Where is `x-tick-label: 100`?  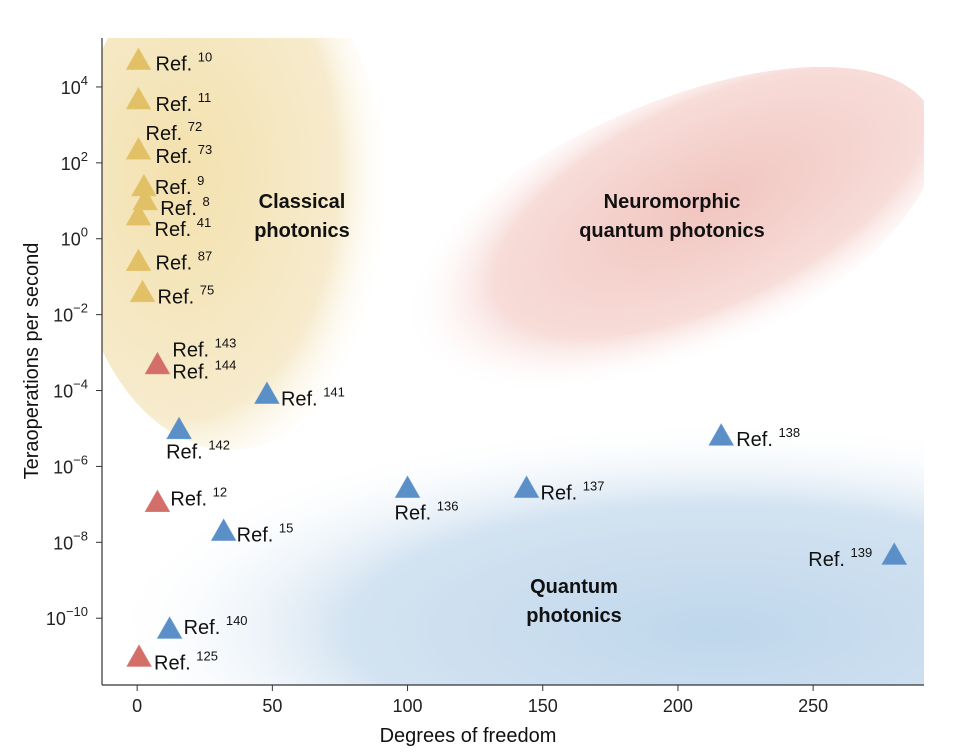 x-tick-label: 100 is located at coordinates (408, 706).